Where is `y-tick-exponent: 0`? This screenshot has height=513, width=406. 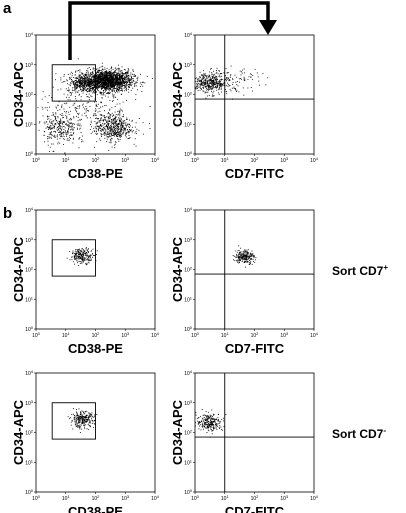
y-tick-exponent: 0 is located at coordinates (191, 152).